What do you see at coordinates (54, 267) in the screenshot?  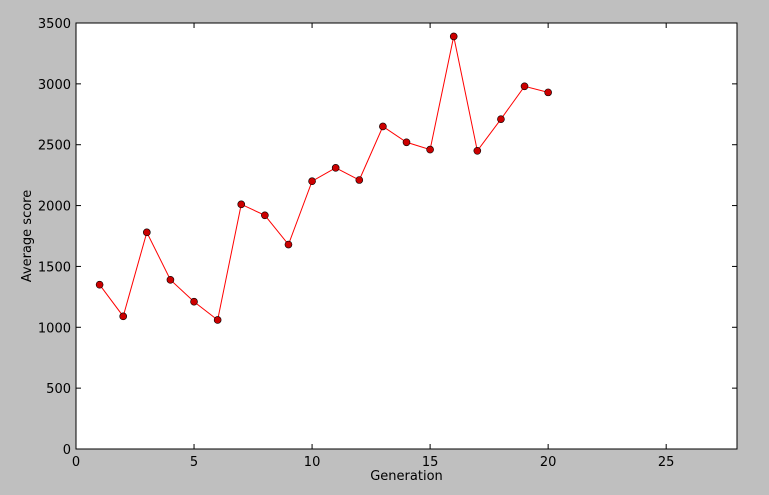 I see `y-tick-label: 1500` at bounding box center [54, 267].